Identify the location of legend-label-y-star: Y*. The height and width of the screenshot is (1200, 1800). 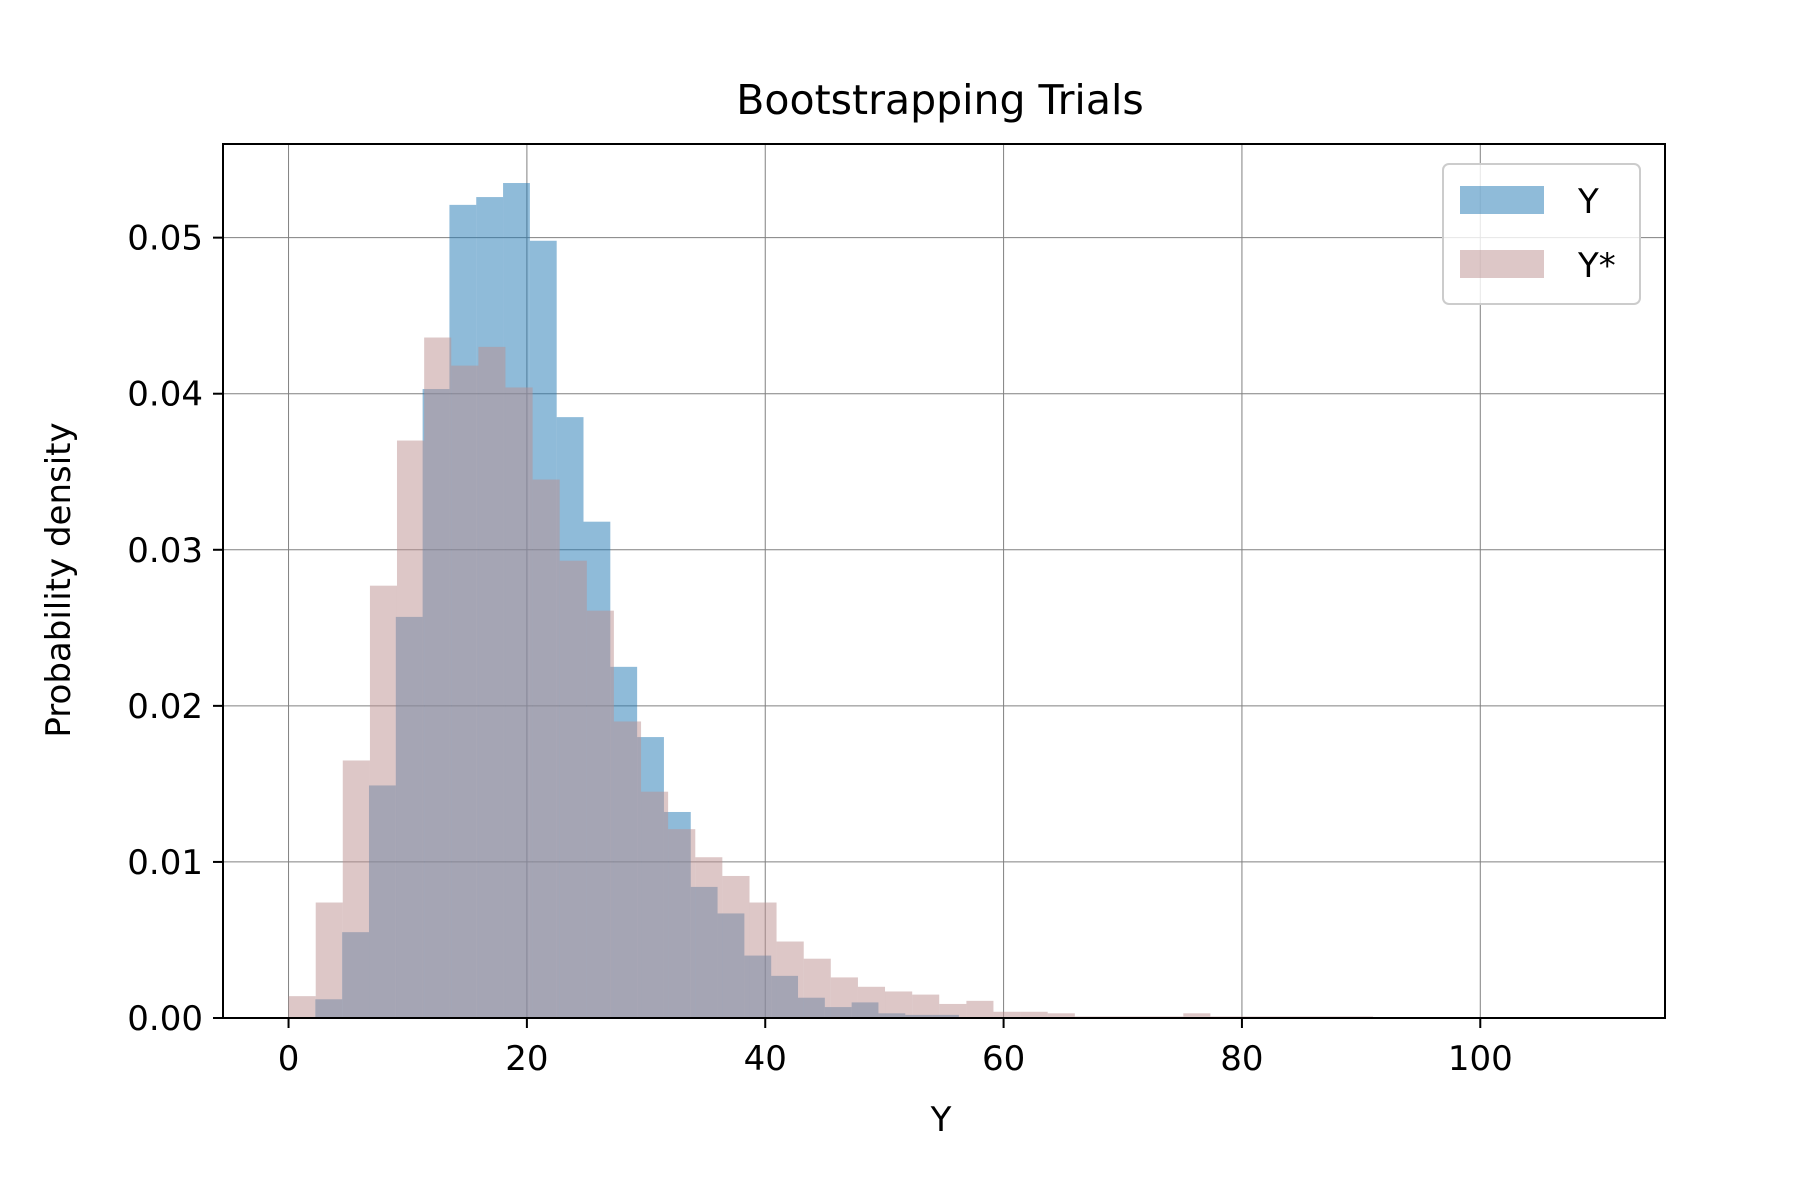
(1596, 266).